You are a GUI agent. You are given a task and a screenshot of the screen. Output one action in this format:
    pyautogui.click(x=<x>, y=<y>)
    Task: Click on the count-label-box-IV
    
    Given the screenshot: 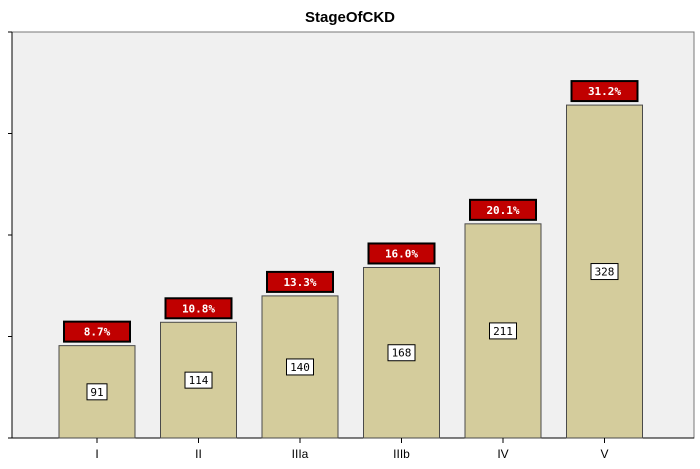 What is the action you would take?
    pyautogui.click(x=503, y=331)
    